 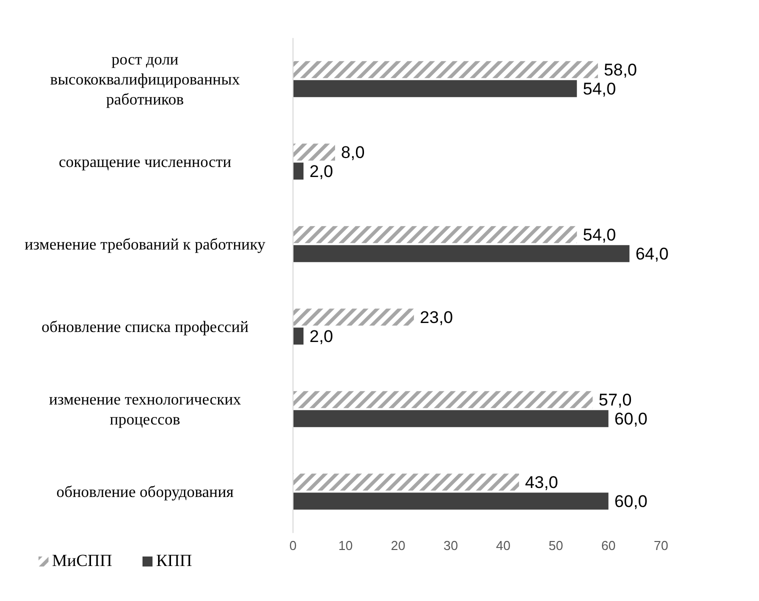 I want to click on x-tick-label: 70, so click(x=661, y=546).